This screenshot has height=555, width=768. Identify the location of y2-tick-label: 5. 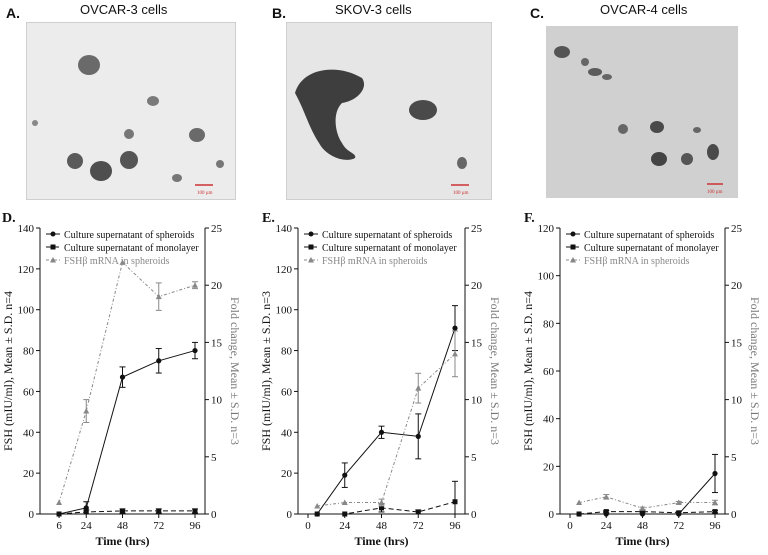
(734, 458).